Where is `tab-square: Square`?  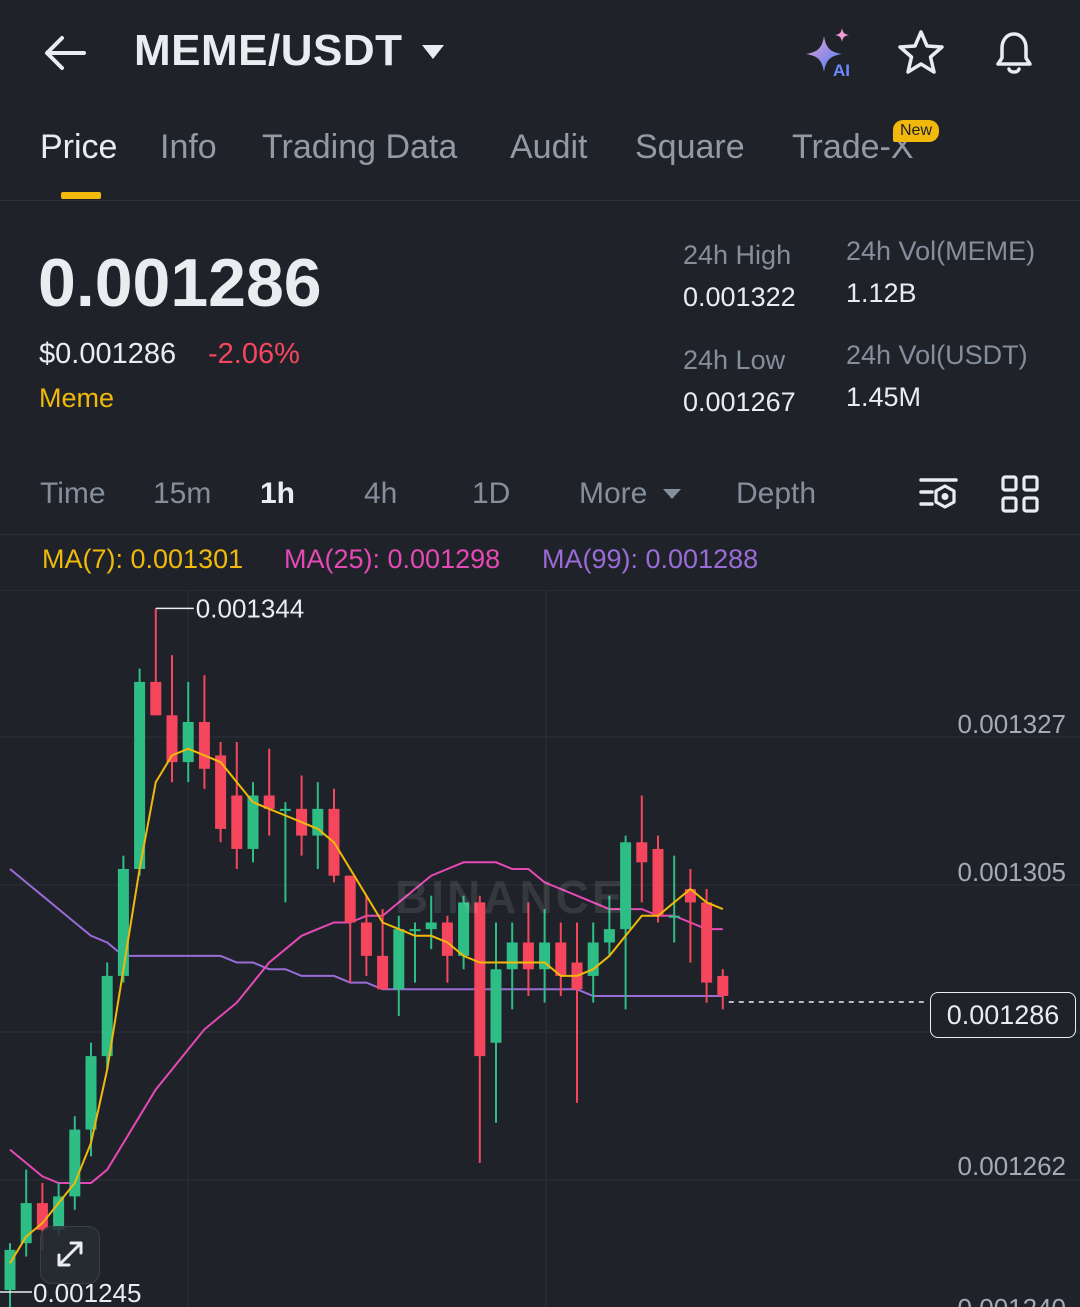
tab-square: Square is located at coordinates (690, 147).